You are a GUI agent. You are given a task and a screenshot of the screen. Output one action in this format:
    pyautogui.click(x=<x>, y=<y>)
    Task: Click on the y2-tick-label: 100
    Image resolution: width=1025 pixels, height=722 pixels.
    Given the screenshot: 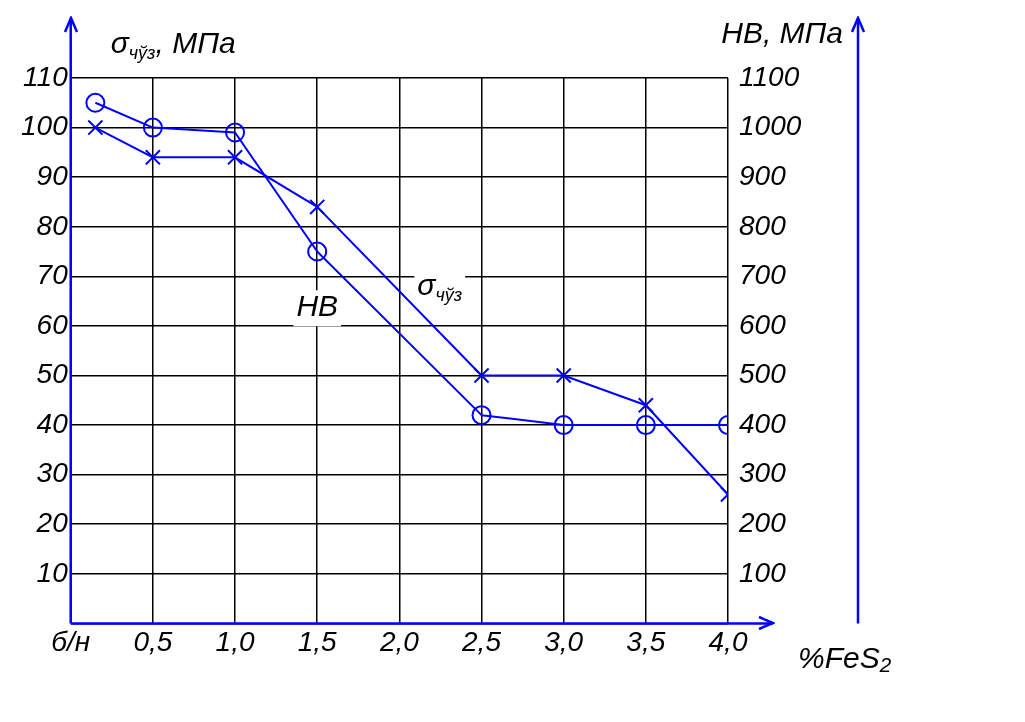 What is the action you would take?
    pyautogui.click(x=763, y=572)
    